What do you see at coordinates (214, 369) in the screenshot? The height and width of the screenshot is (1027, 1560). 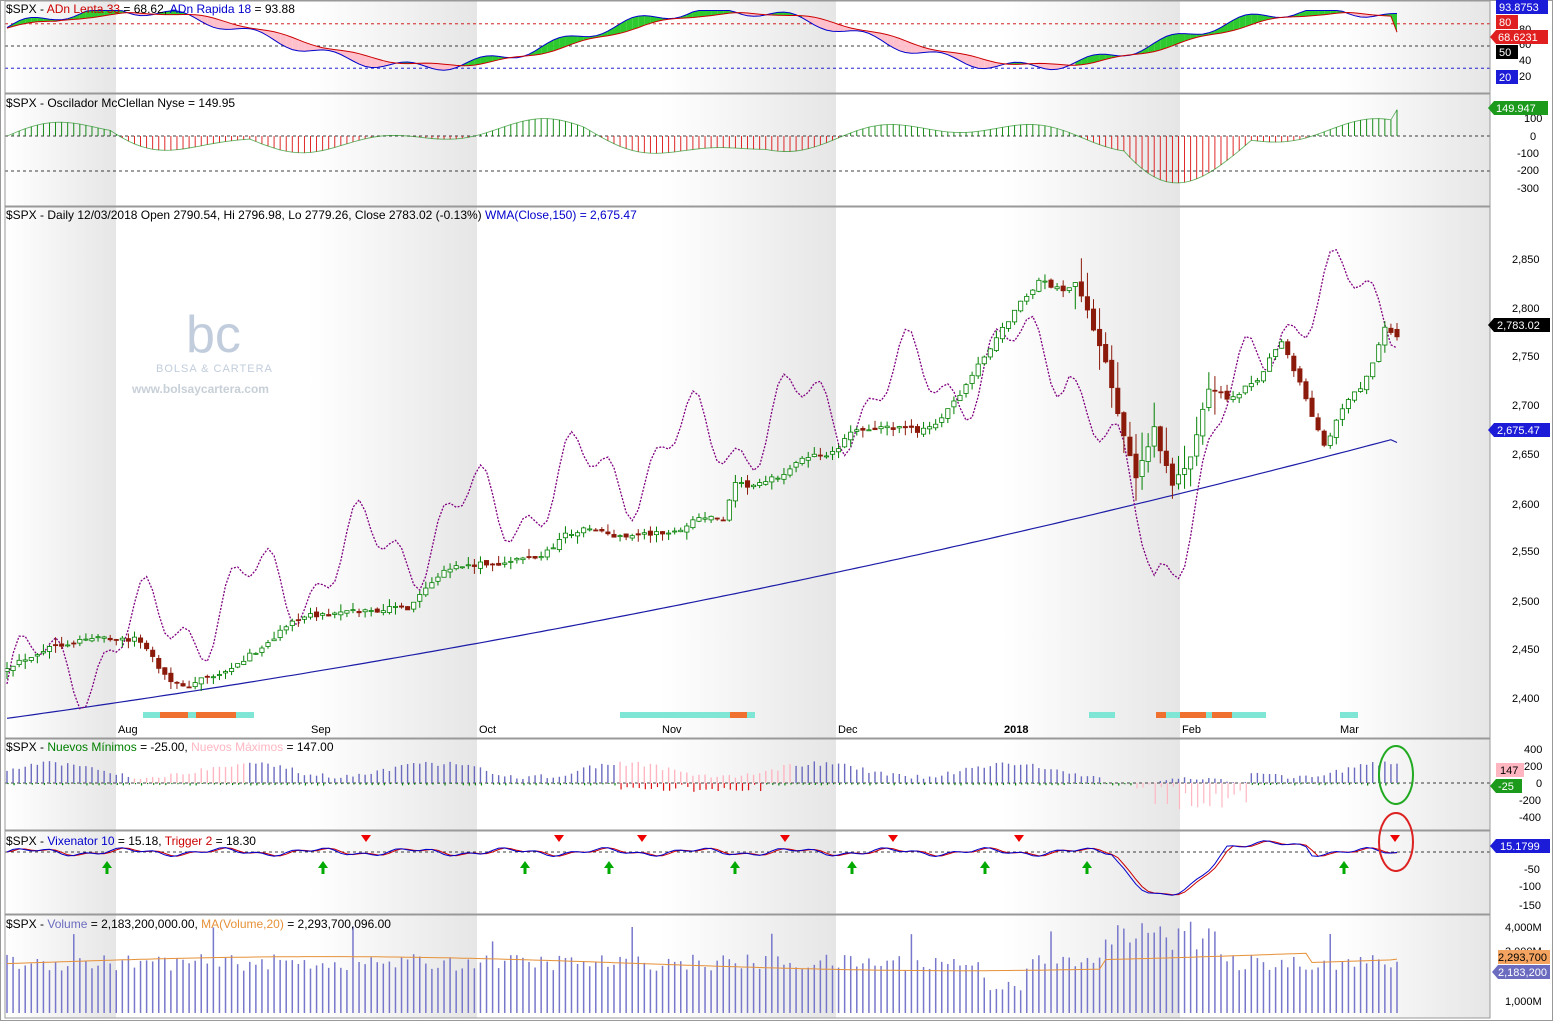 I see `logo-name: BOLSA & CARTERA` at bounding box center [214, 369].